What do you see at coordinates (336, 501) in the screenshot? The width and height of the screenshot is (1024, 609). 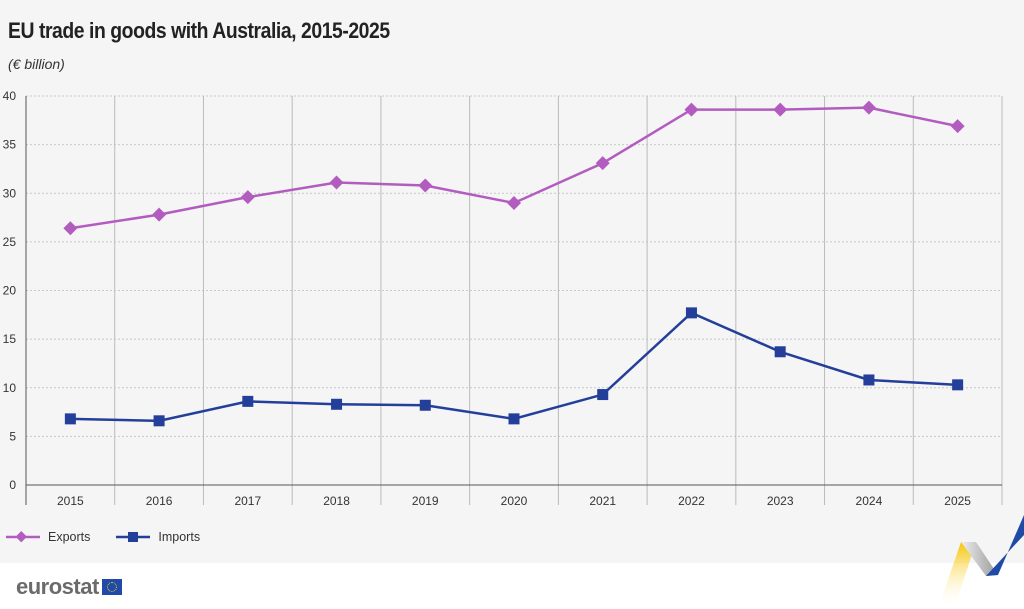 I see `x-tick-label: 2018` at bounding box center [336, 501].